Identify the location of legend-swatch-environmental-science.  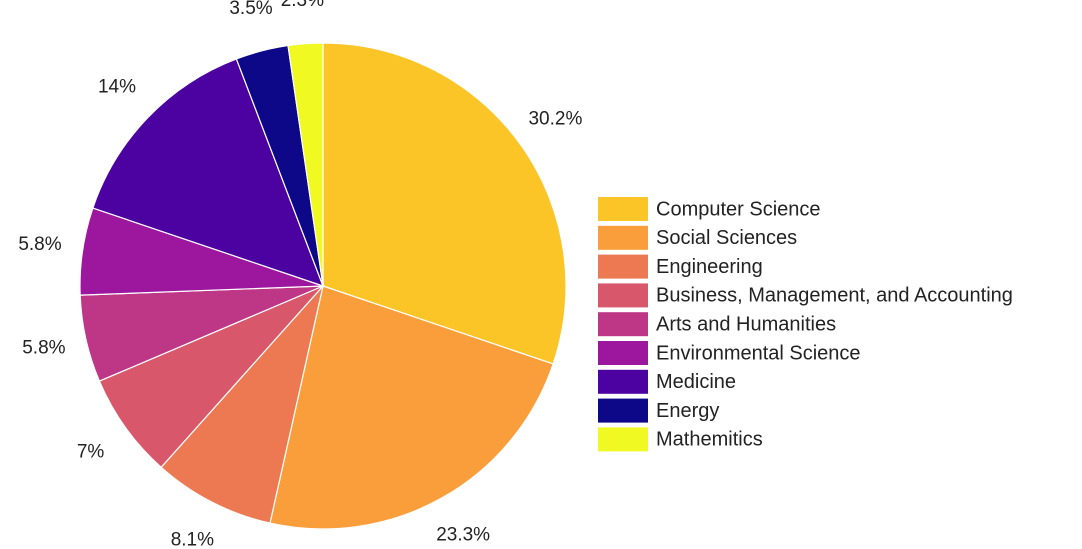
(623, 353).